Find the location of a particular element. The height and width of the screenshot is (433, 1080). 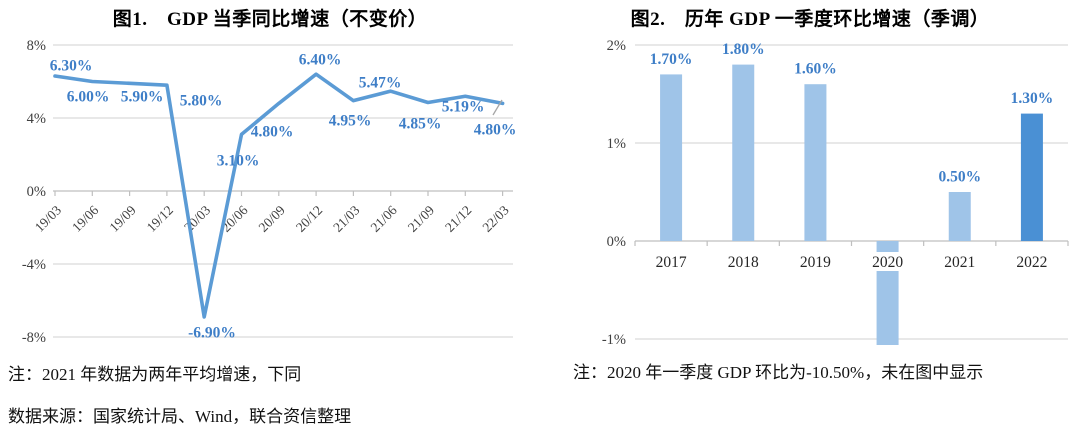

x-tick-label: 2020 is located at coordinates (887, 262).